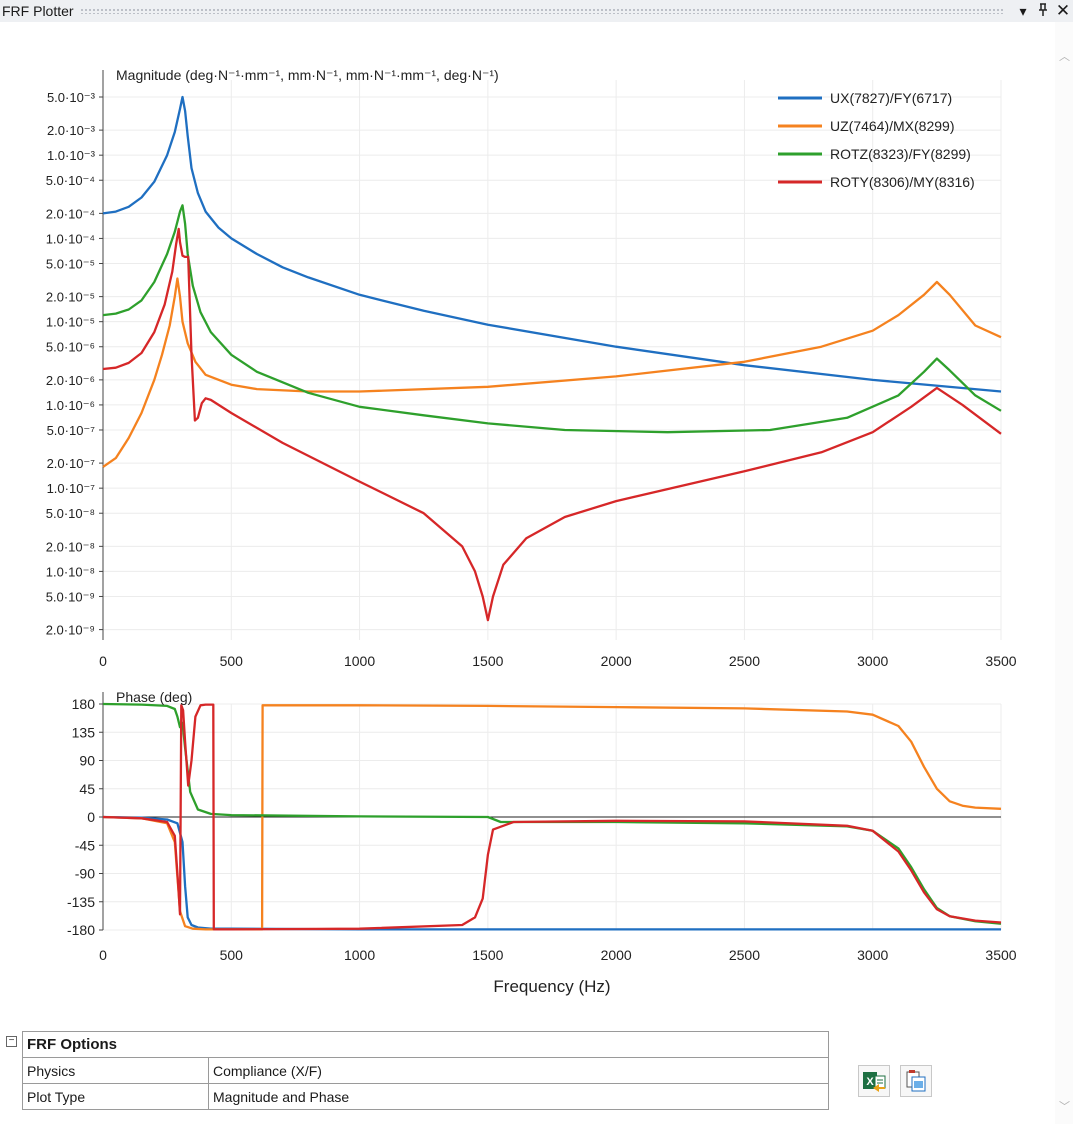  What do you see at coordinates (70, 322) in the screenshot?
I see `y-tick-label: 1.0·10⁻⁵` at bounding box center [70, 322].